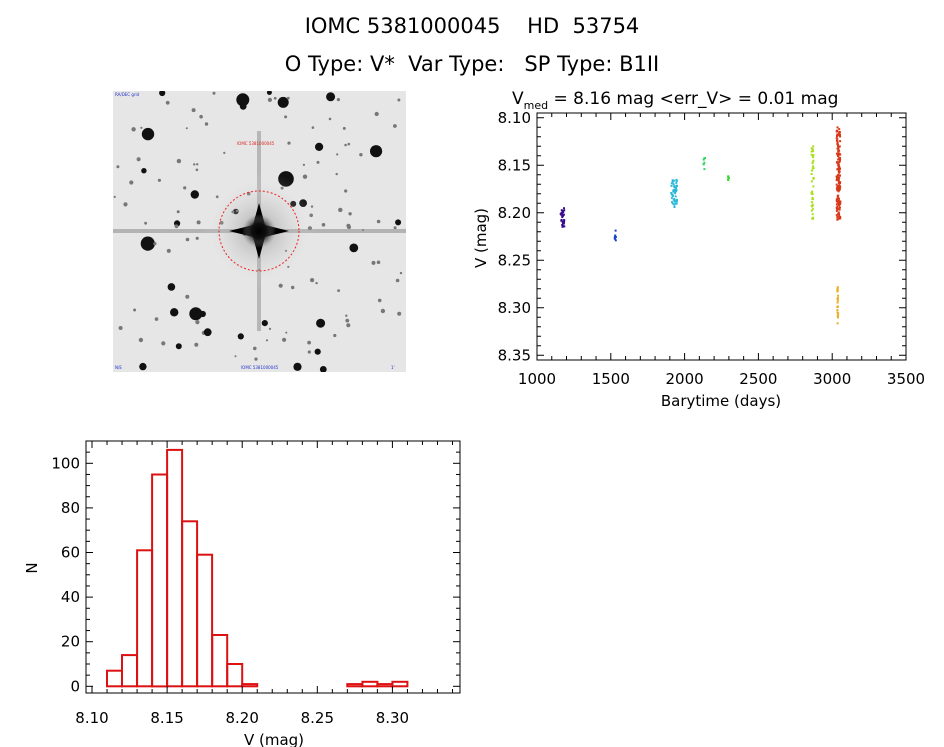 This screenshot has height=747, width=944. I want to click on x-tick-label: 3000, so click(832, 379).